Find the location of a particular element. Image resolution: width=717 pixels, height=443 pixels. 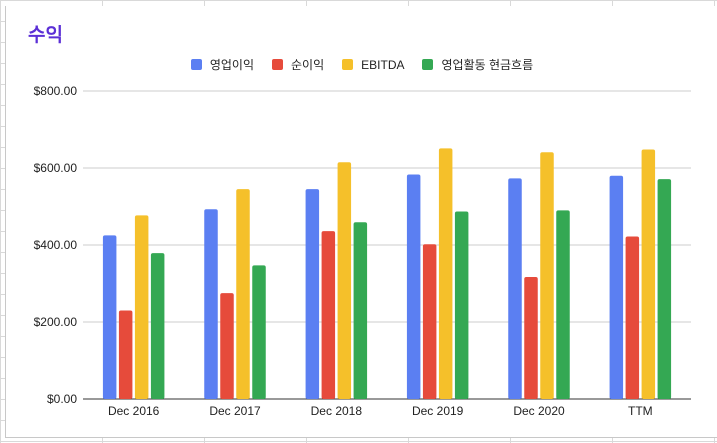

chart-title: 수익 is located at coordinates (45, 35).